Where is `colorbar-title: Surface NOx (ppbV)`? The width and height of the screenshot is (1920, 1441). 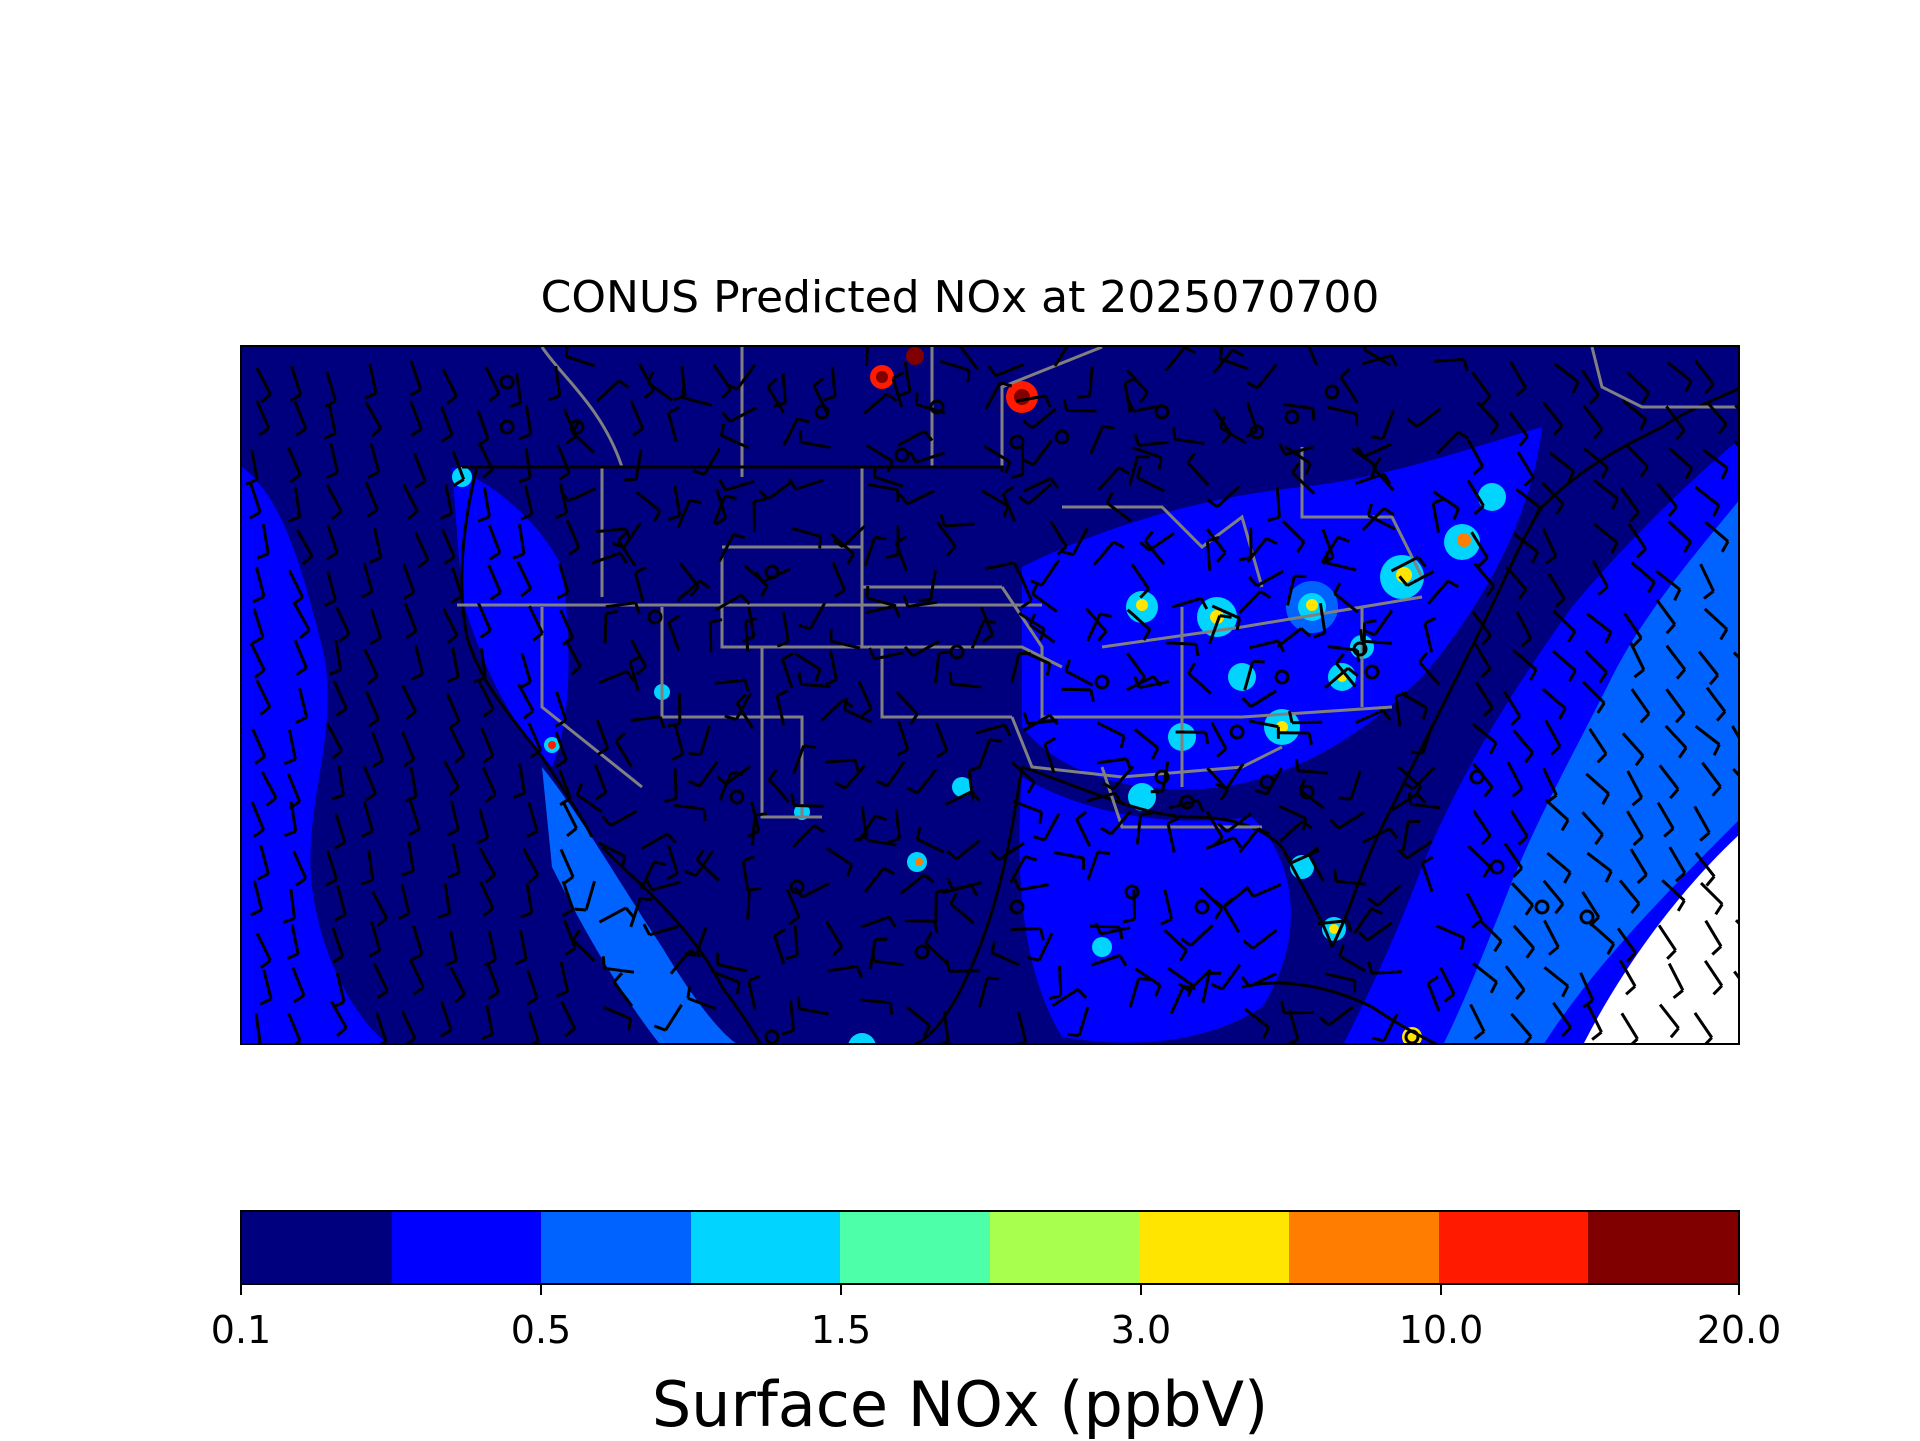
colorbar-title: Surface NOx (ppbV) is located at coordinates (960, 1404).